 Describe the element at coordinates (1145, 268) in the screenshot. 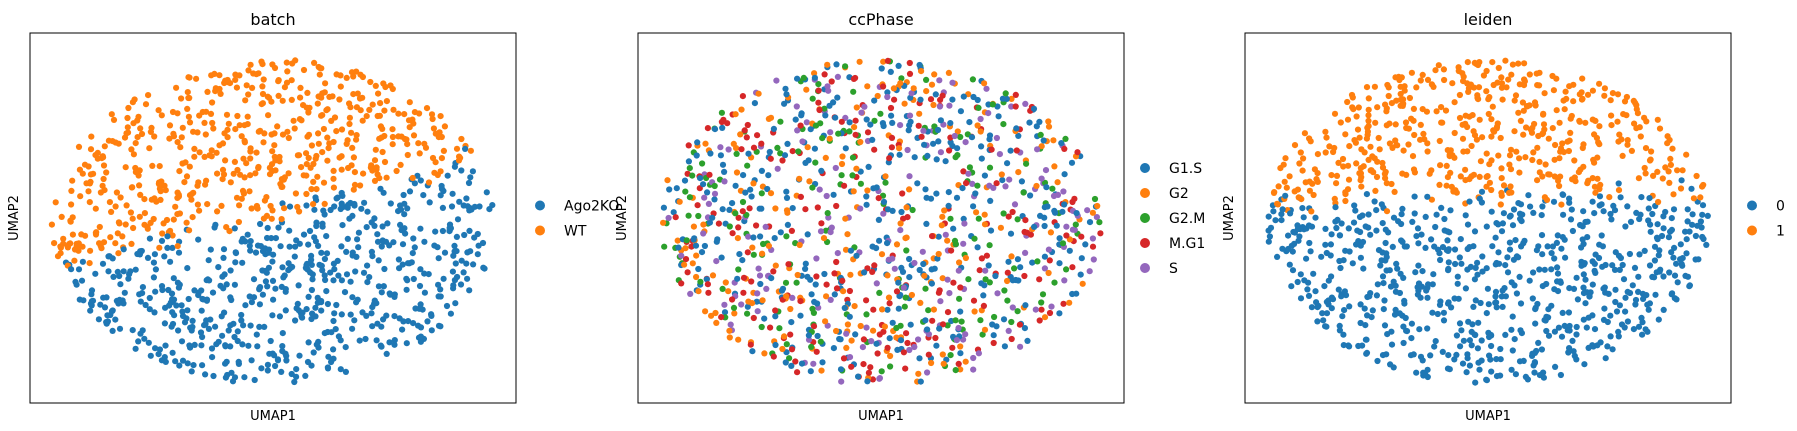

I see `legend-marker-S` at that location.